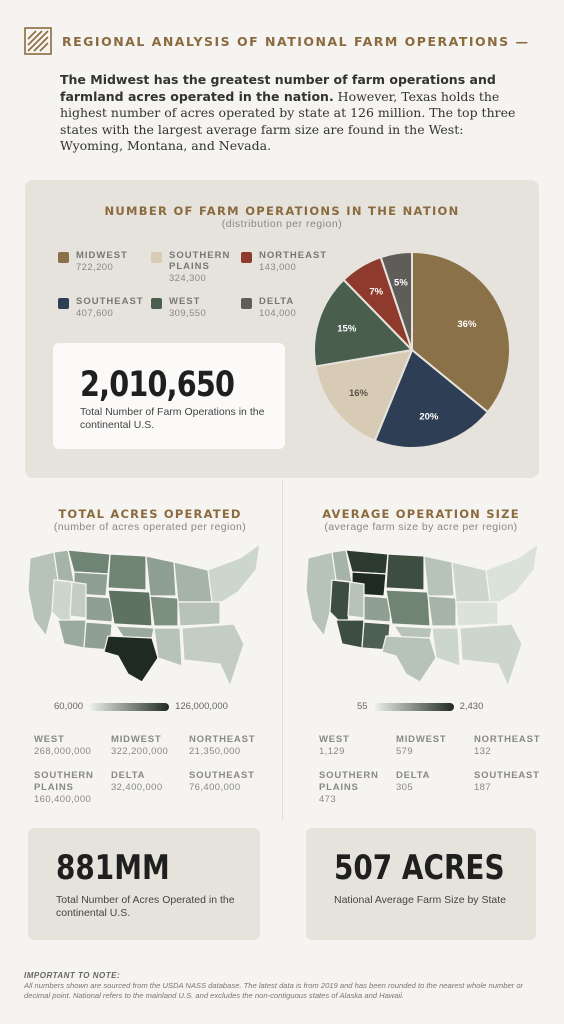  Describe the element at coordinates (100, 609) in the screenshot. I see `map-colorado` at that location.